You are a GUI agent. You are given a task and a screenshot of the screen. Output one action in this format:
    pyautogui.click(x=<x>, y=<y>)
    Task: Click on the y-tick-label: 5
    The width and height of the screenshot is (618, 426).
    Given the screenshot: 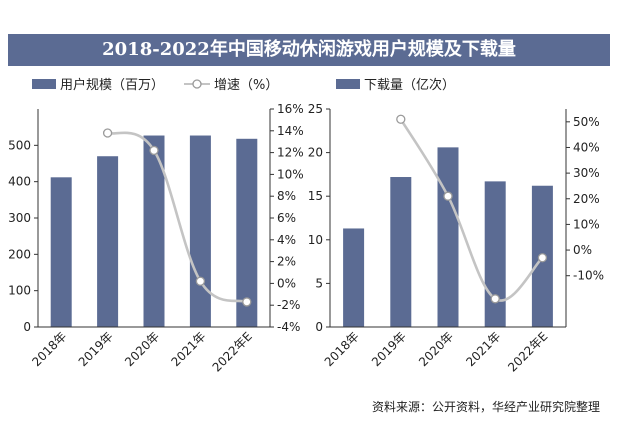 What is the action you would take?
    pyautogui.click(x=319, y=283)
    